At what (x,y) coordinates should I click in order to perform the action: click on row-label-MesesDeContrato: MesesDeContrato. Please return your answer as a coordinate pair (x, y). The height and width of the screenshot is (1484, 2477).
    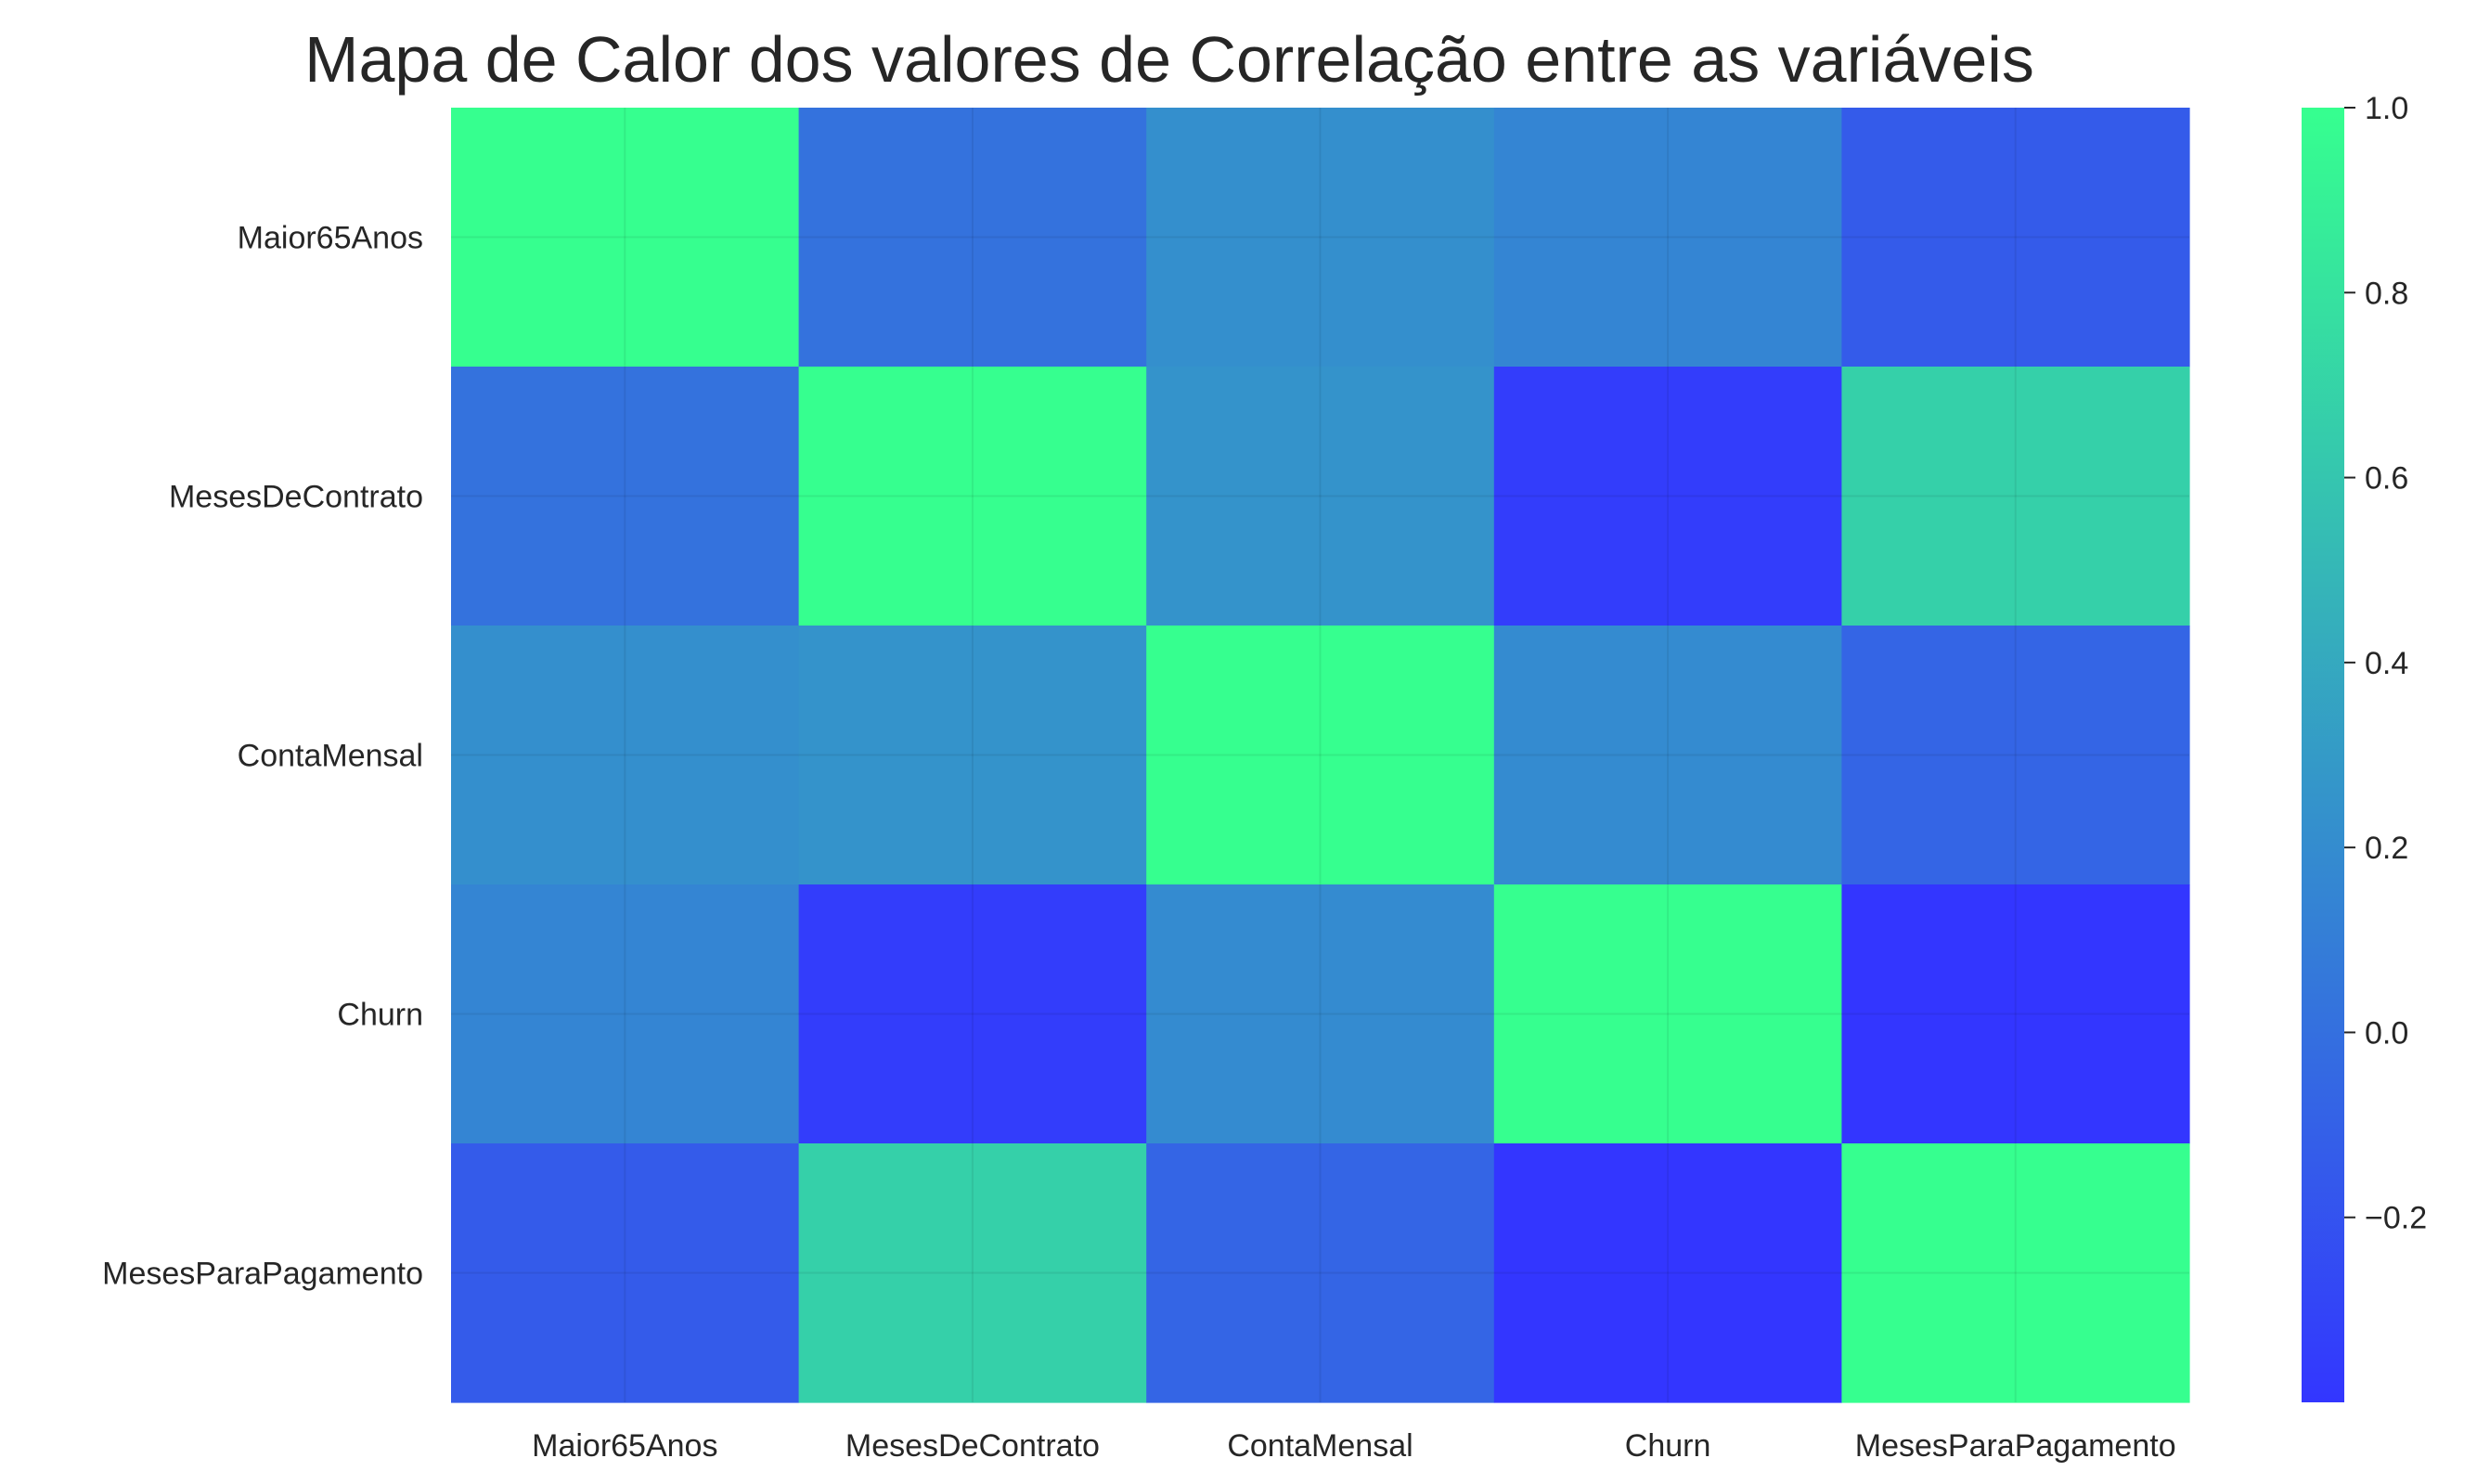
    Looking at the image, I should click on (296, 498).